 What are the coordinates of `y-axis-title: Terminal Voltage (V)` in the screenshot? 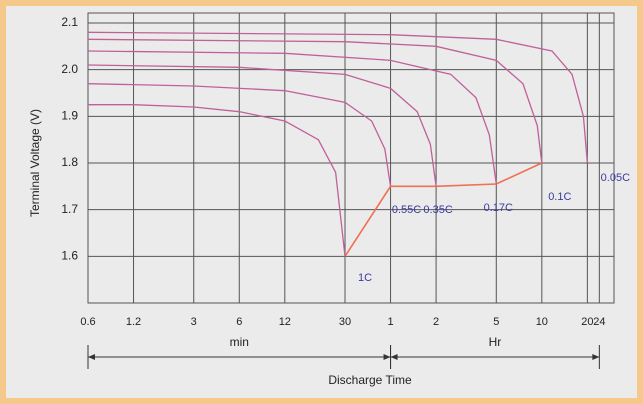 It's located at (35, 163).